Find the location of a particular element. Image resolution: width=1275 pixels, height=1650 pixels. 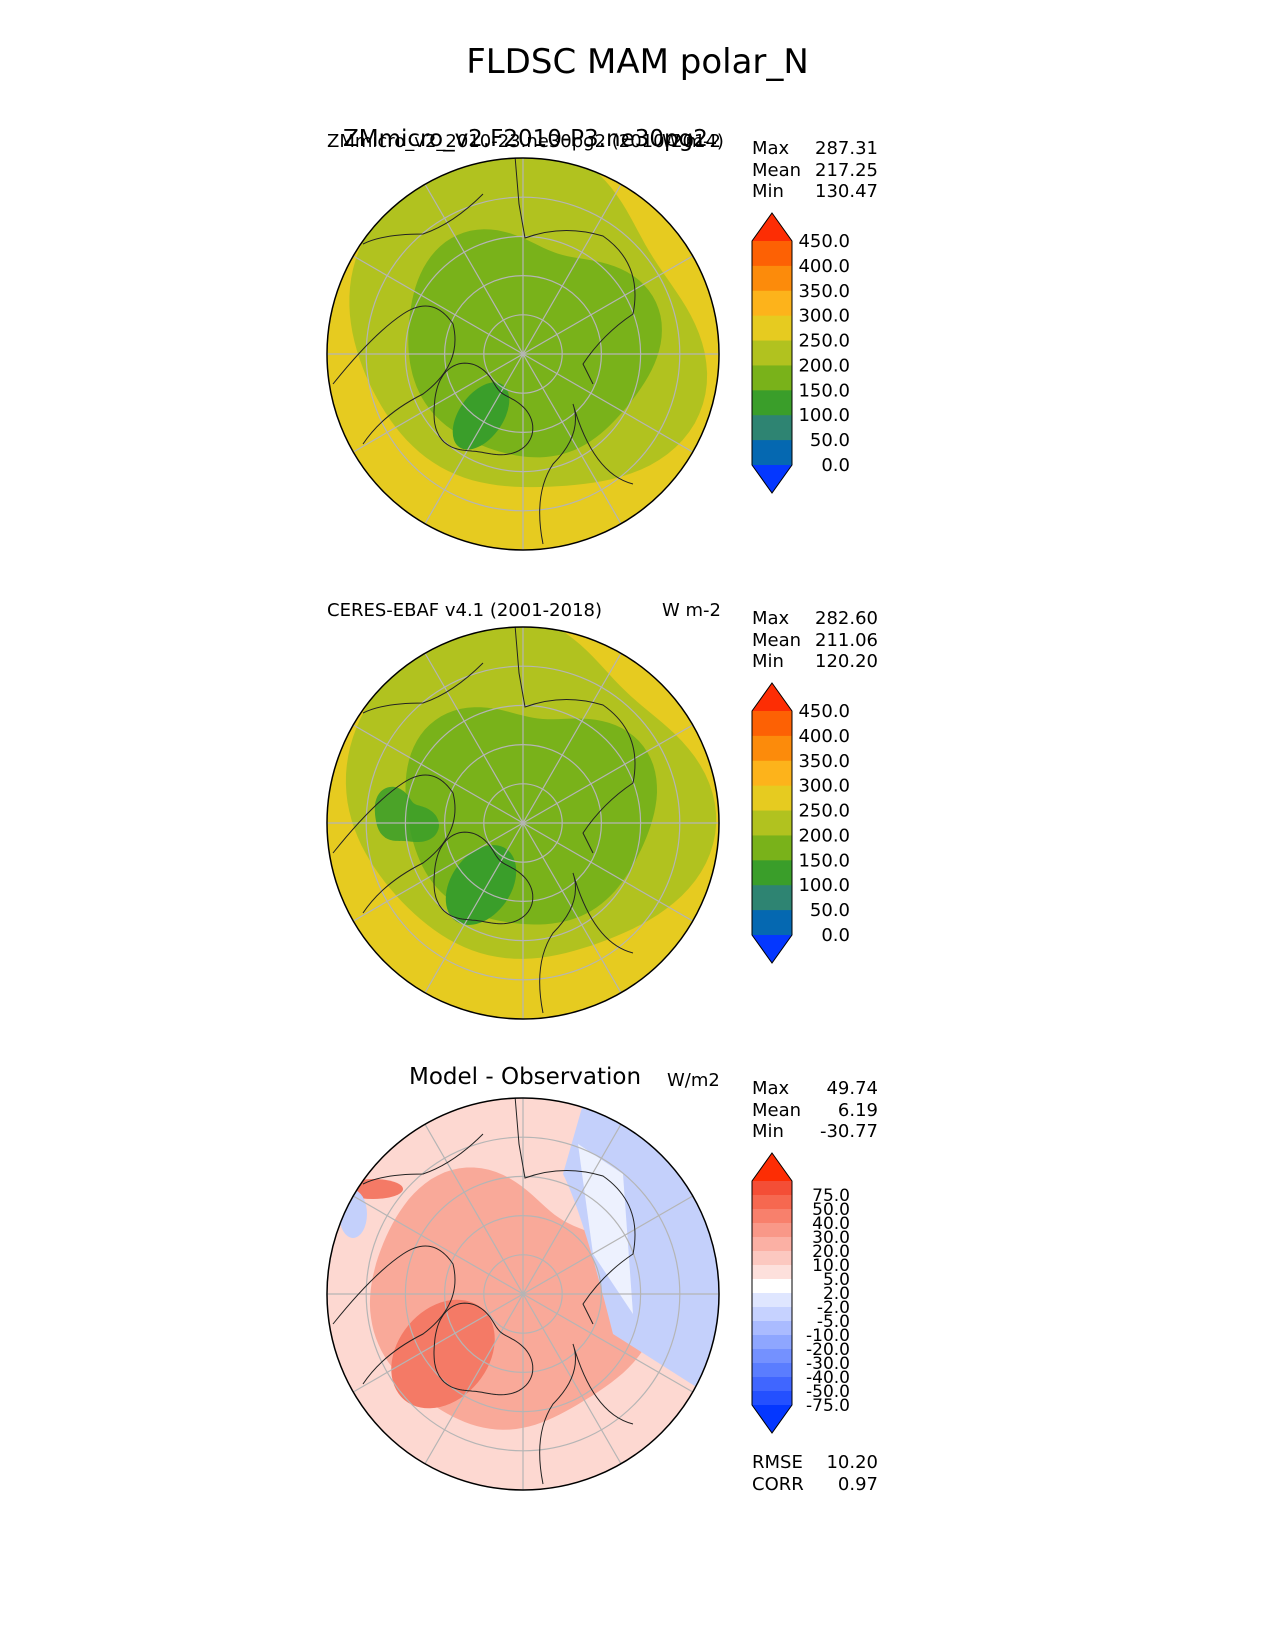

panel-2-units: W m-2 is located at coordinates (692, 610).